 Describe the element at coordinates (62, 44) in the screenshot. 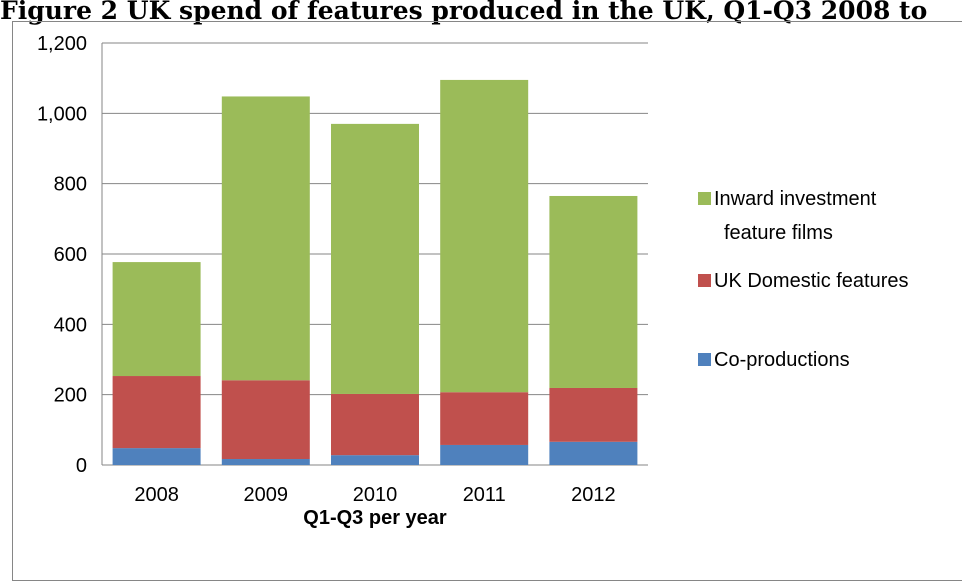

I see `y-tick-label: 1,200` at that location.